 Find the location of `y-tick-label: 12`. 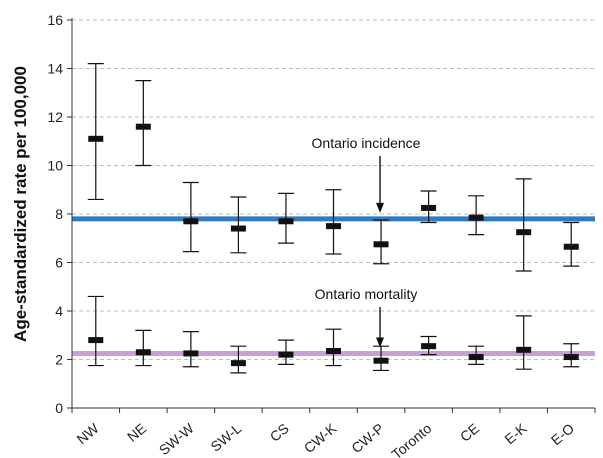

y-tick-label: 12 is located at coordinates (55, 117).